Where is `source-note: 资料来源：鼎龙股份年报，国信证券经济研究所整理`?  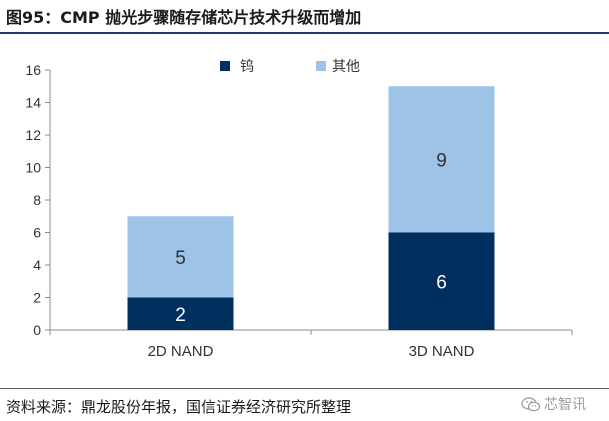
source-note: 资料来源：鼎龙股份年报，国信证券经济研究所整理 is located at coordinates (179, 407).